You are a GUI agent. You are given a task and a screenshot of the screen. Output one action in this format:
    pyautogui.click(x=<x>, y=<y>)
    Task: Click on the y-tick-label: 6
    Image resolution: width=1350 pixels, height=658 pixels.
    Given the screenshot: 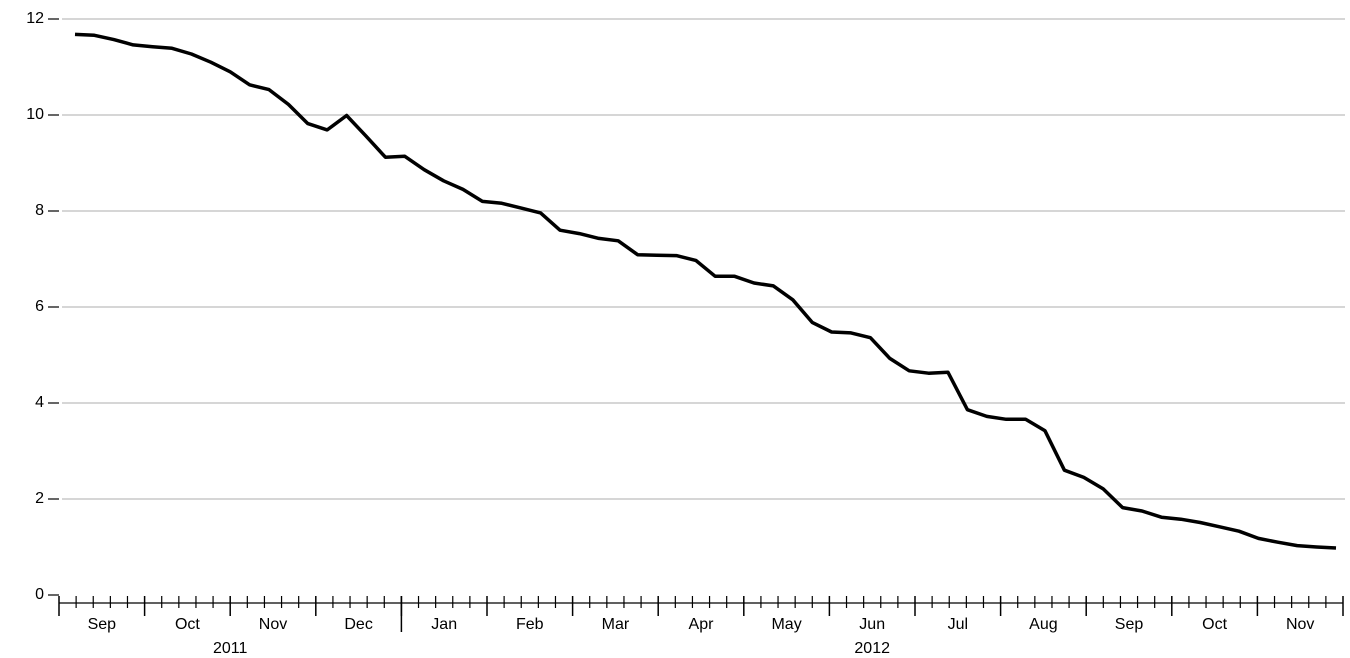 What is the action you would take?
    pyautogui.click(x=39, y=306)
    